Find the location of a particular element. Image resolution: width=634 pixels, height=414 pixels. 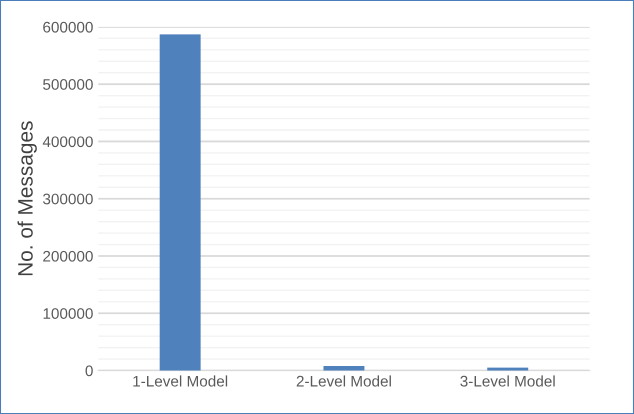

y-tick-label: 300000 is located at coordinates (68, 199).